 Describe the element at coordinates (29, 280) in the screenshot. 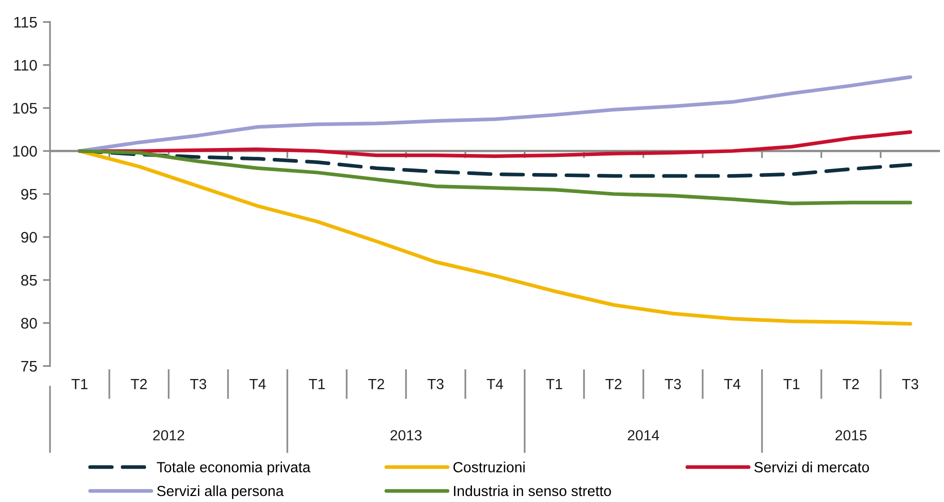

I see `y-tick-label: 85` at that location.